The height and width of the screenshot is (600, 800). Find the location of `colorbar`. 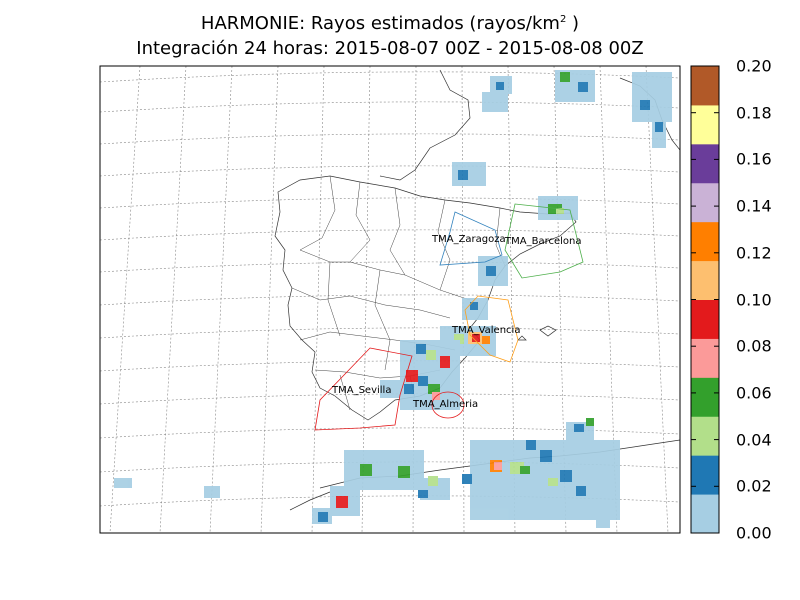

colorbar is located at coordinates (705, 299).